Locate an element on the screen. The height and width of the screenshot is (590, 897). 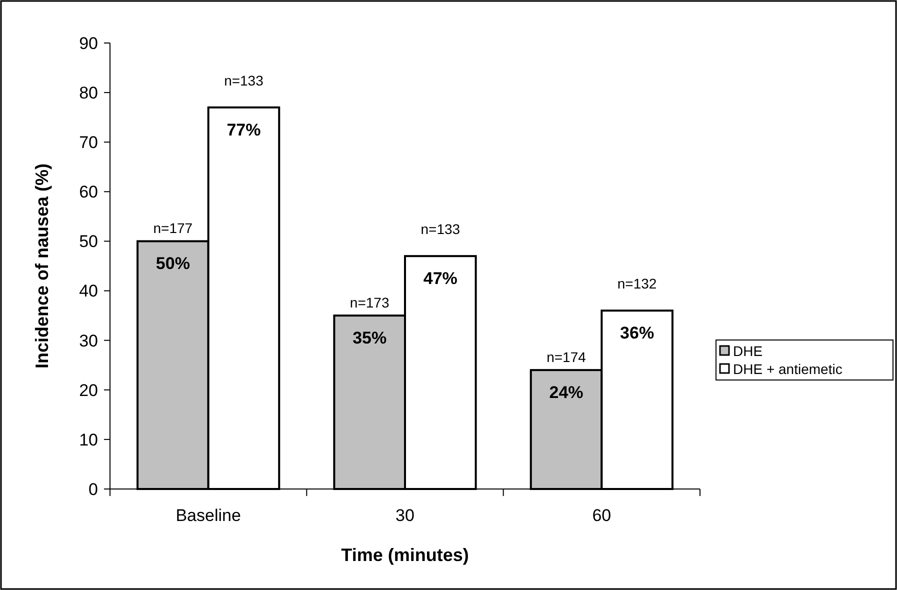
data-label: 47% is located at coordinates (440, 278).